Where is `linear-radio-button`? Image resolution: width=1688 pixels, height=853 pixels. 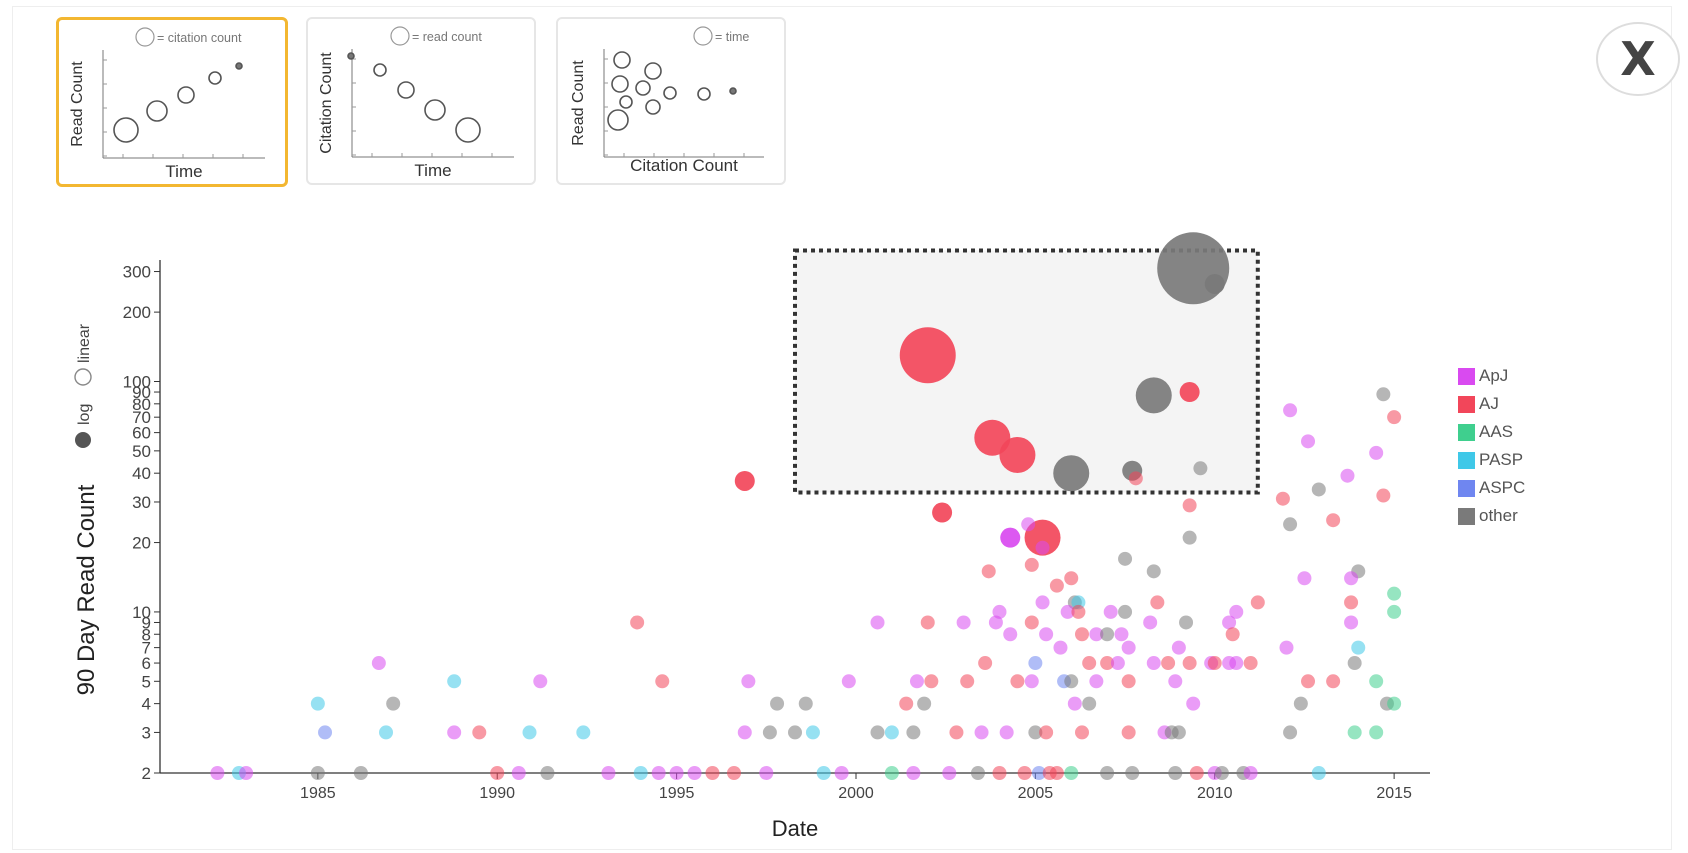 linear-radio-button is located at coordinates (83, 377).